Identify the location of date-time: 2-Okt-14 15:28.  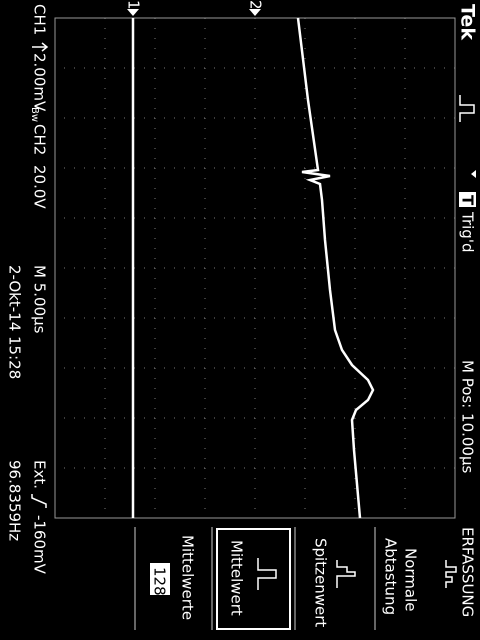
(15, 322).